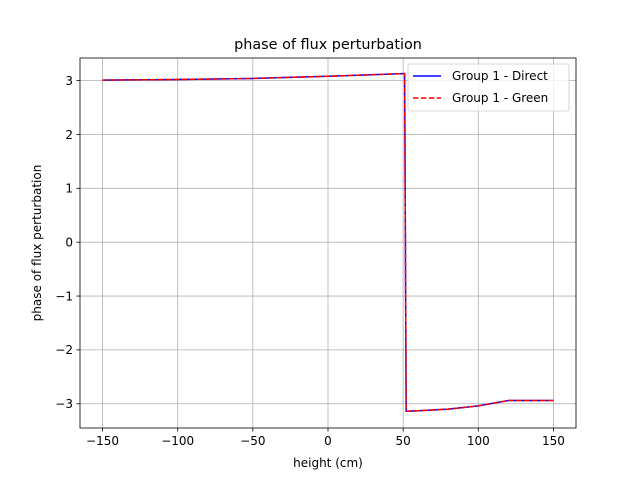 Image resolution: width=640 pixels, height=480 pixels. What do you see at coordinates (69, 135) in the screenshot?
I see `y-tick-label: 2` at bounding box center [69, 135].